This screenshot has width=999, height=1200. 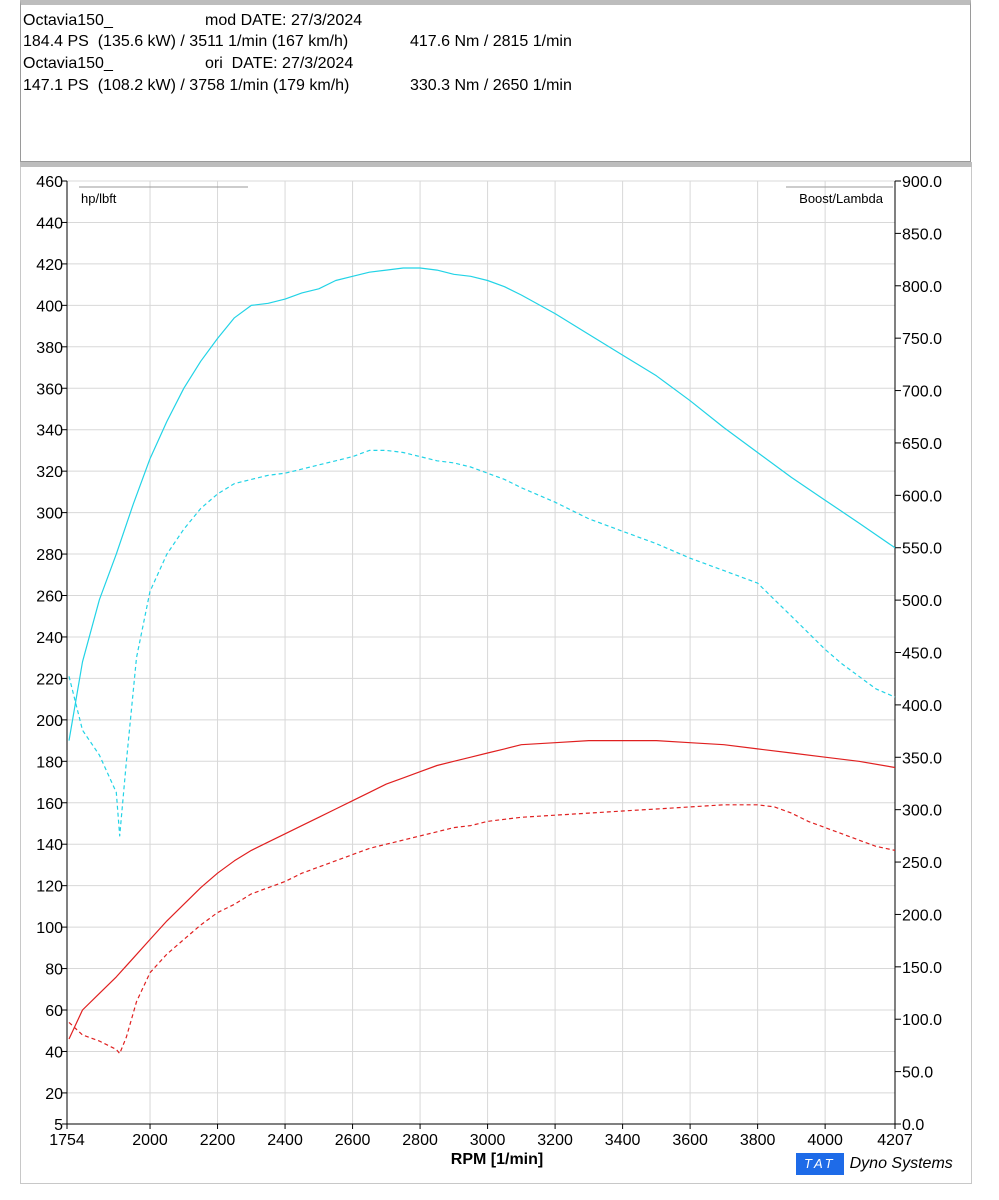 I want to click on y-left-tick-label: 100, so click(x=49, y=928).